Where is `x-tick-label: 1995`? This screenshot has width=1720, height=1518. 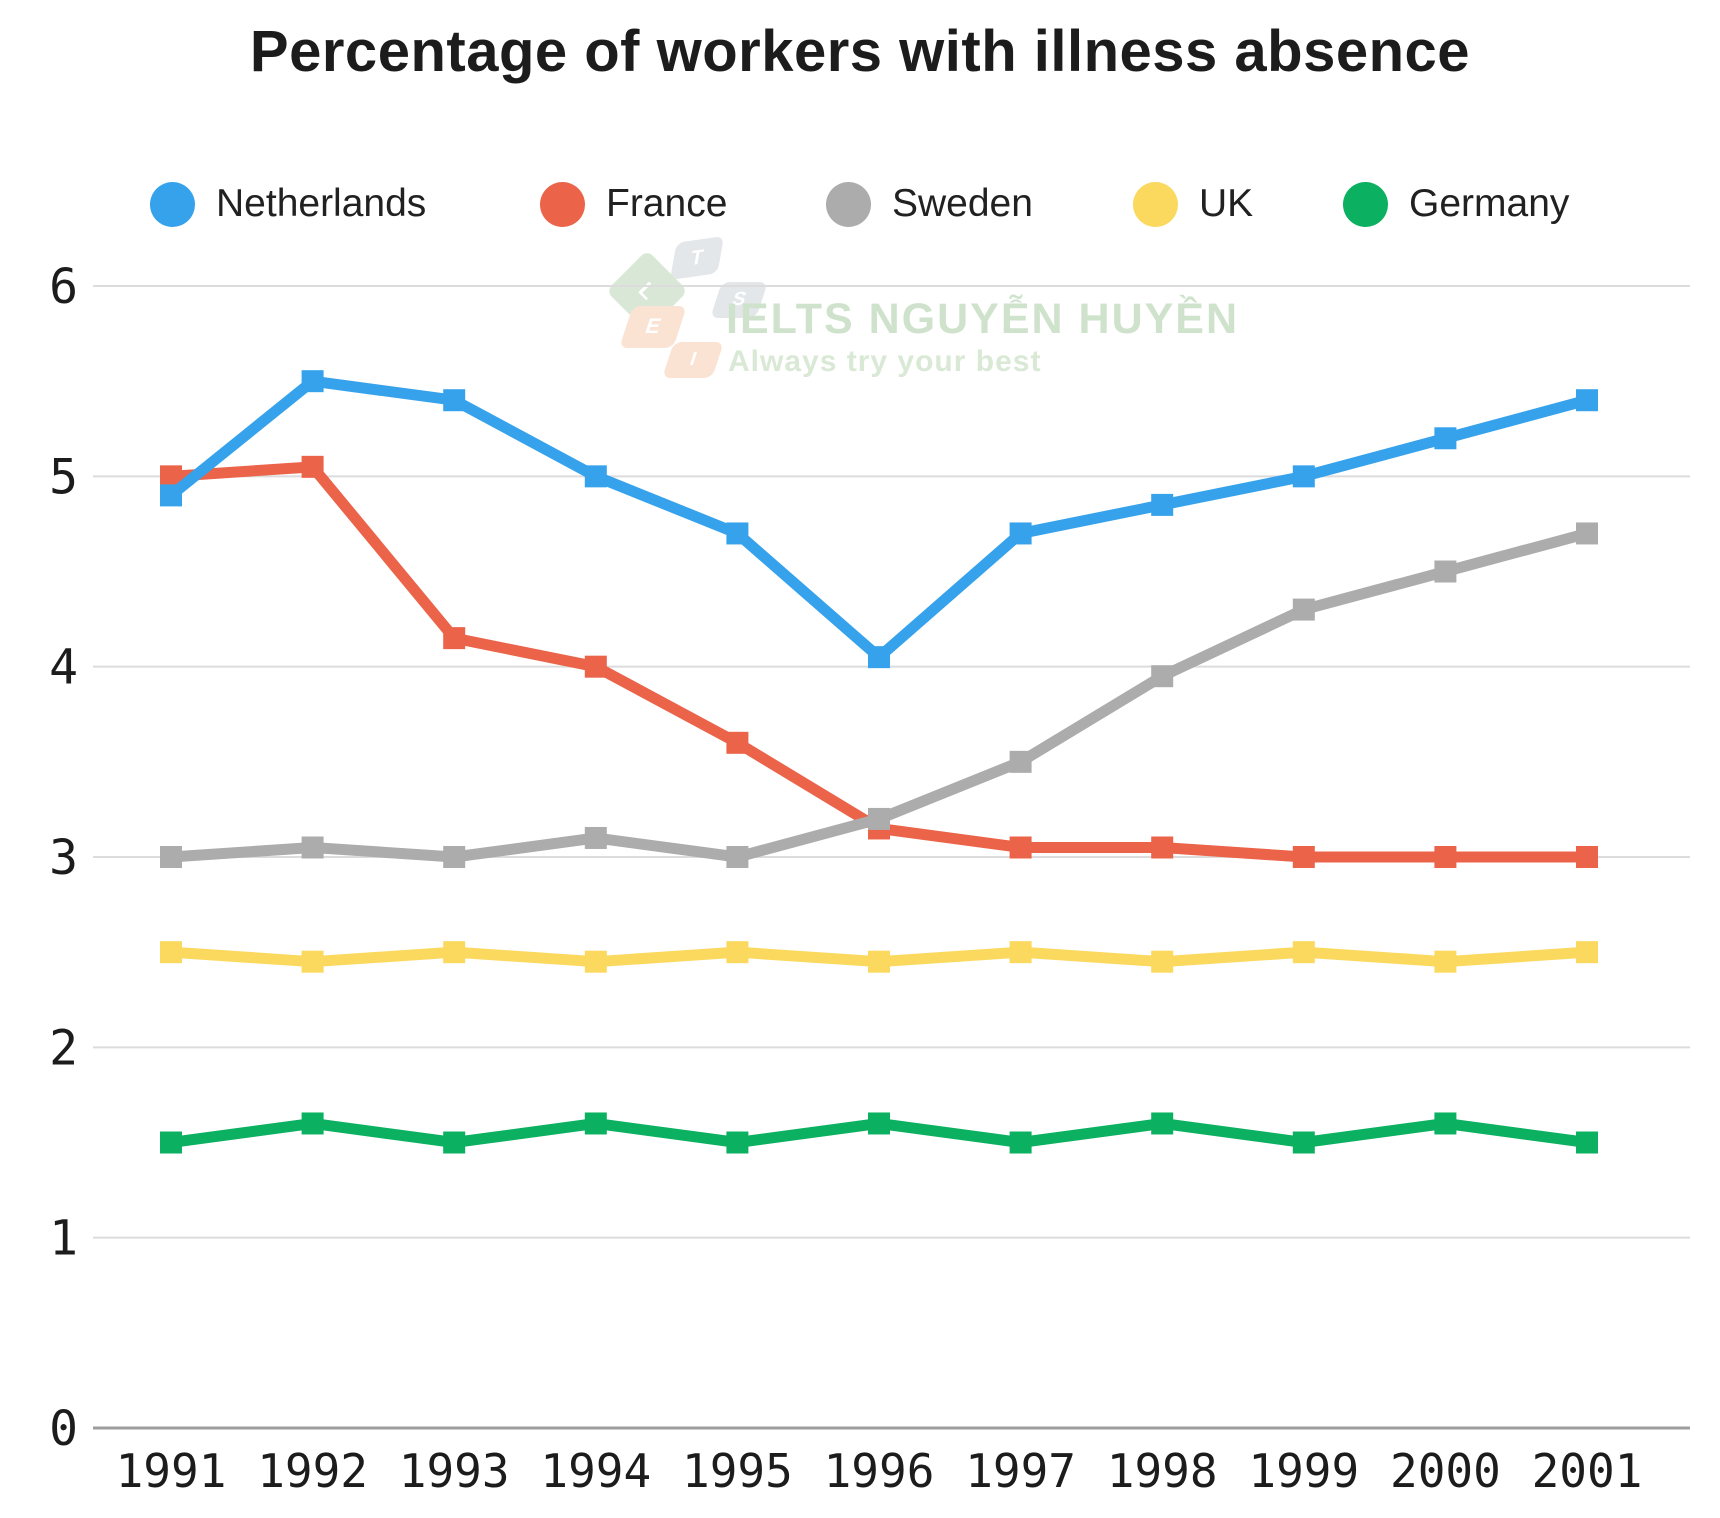 x-tick-label: 1995 is located at coordinates (737, 1471).